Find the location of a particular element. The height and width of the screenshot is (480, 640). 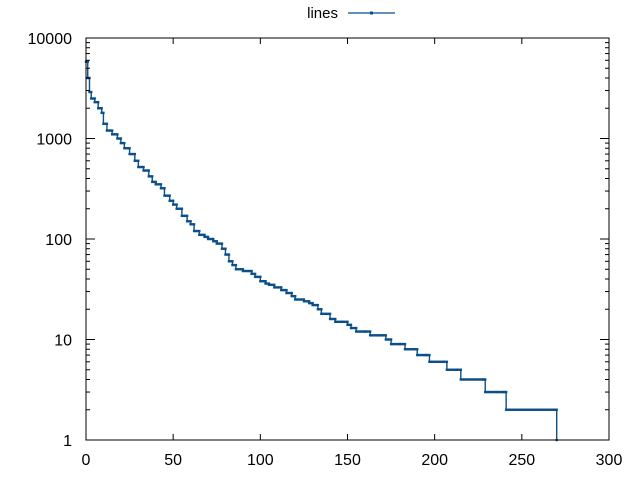

x-tick-label: 150 is located at coordinates (347, 460).